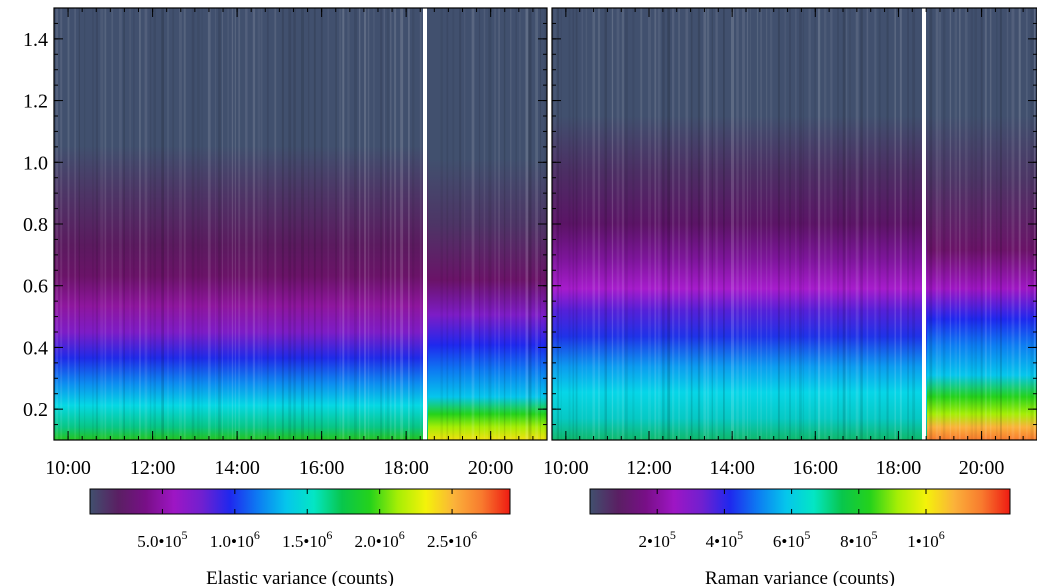 This screenshot has width=1037, height=586. Describe the element at coordinates (899, 468) in the screenshot. I see `raman-x-tick-label: 18:00` at that location.